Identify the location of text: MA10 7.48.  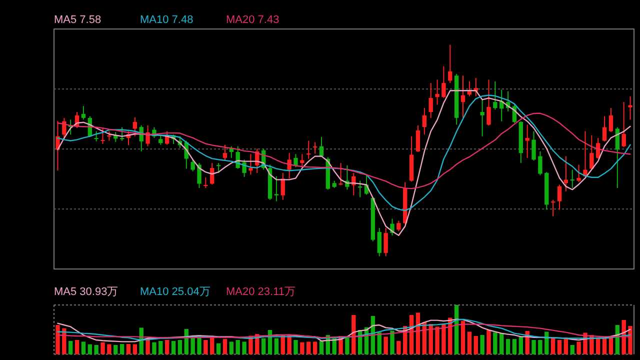
(167, 20).